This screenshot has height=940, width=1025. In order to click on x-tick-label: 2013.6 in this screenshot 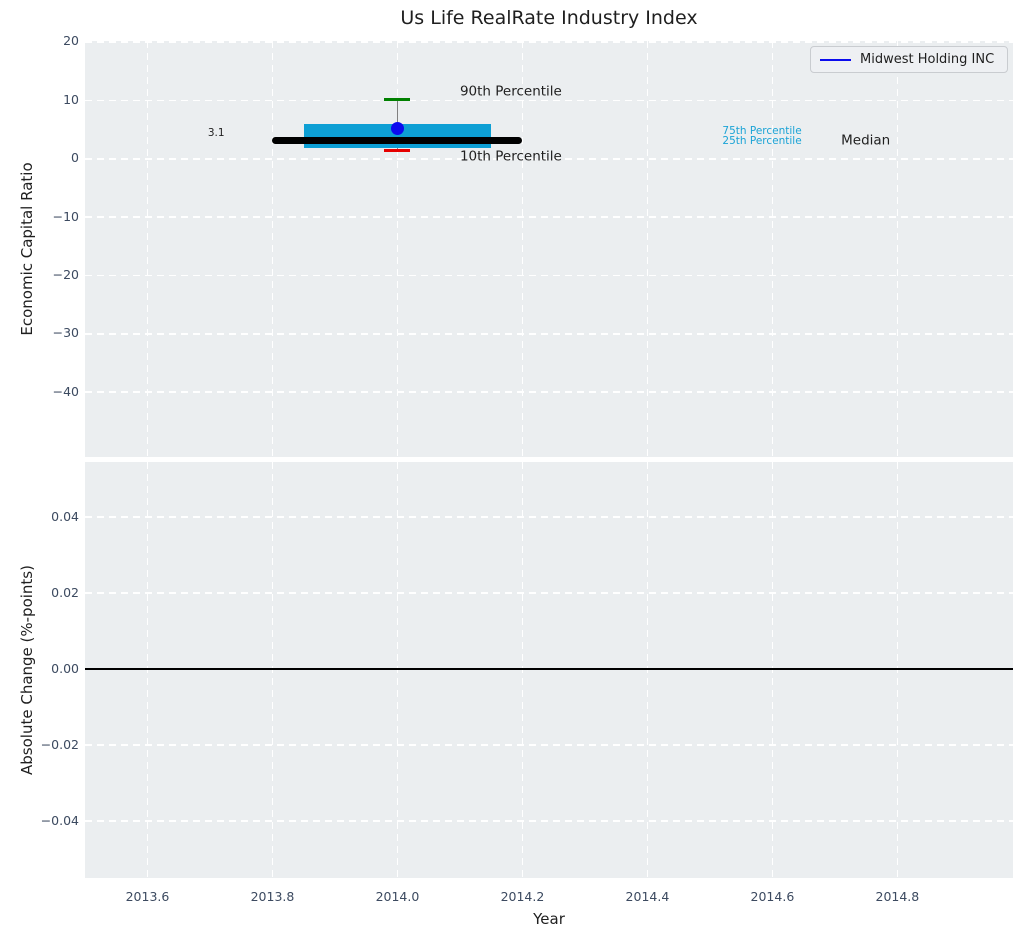, I will do `click(147, 896)`.